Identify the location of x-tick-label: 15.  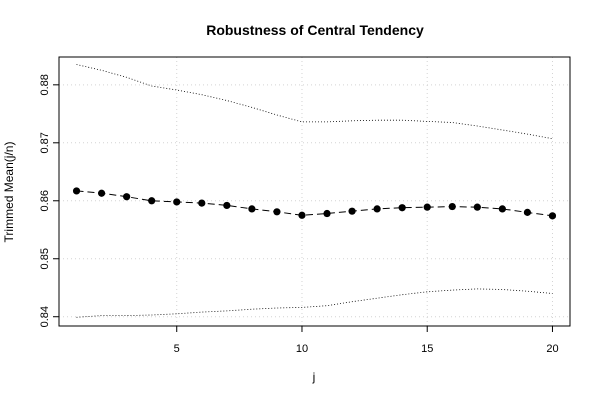
(427, 349).